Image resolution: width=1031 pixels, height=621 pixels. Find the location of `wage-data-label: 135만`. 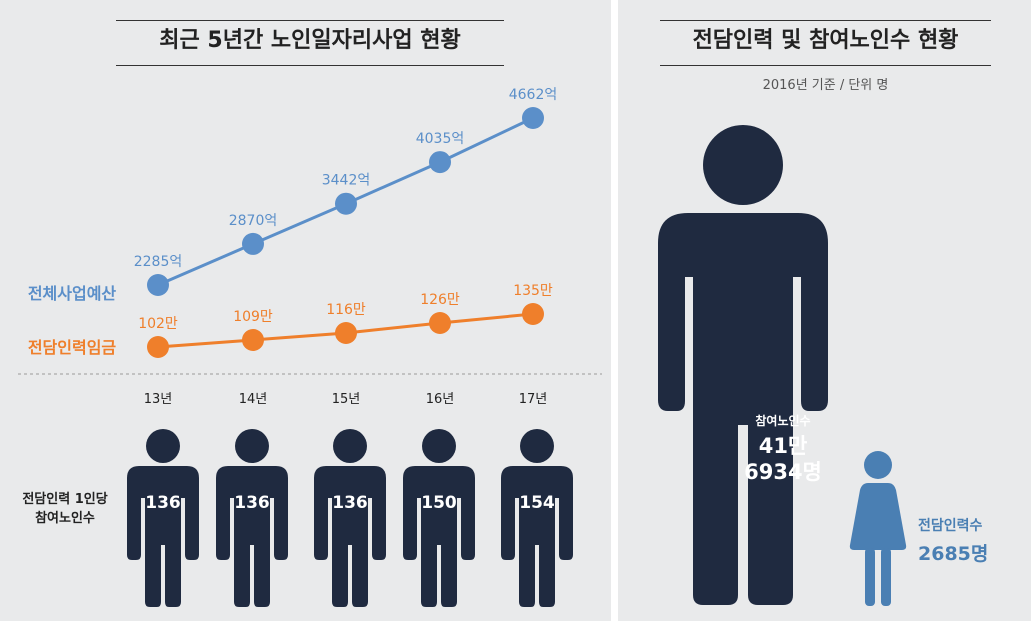

wage-data-label: 135만 is located at coordinates (533, 291).